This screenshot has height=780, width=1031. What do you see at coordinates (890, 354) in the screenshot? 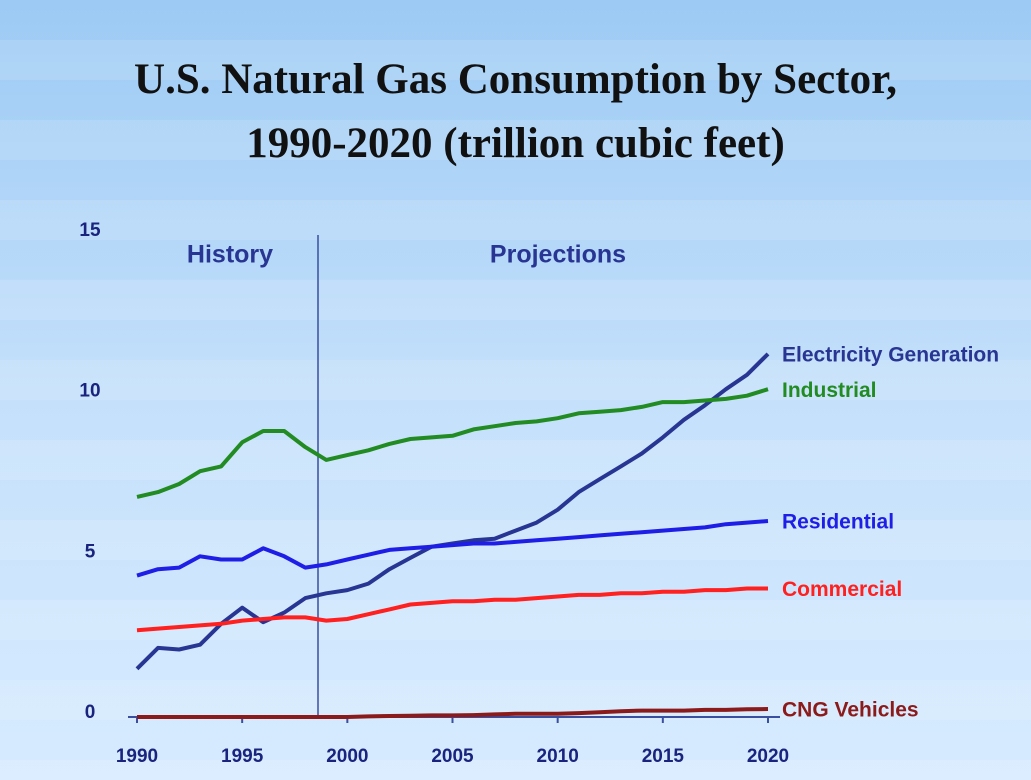
I see `series-label: Electricity Generation` at bounding box center [890, 354].